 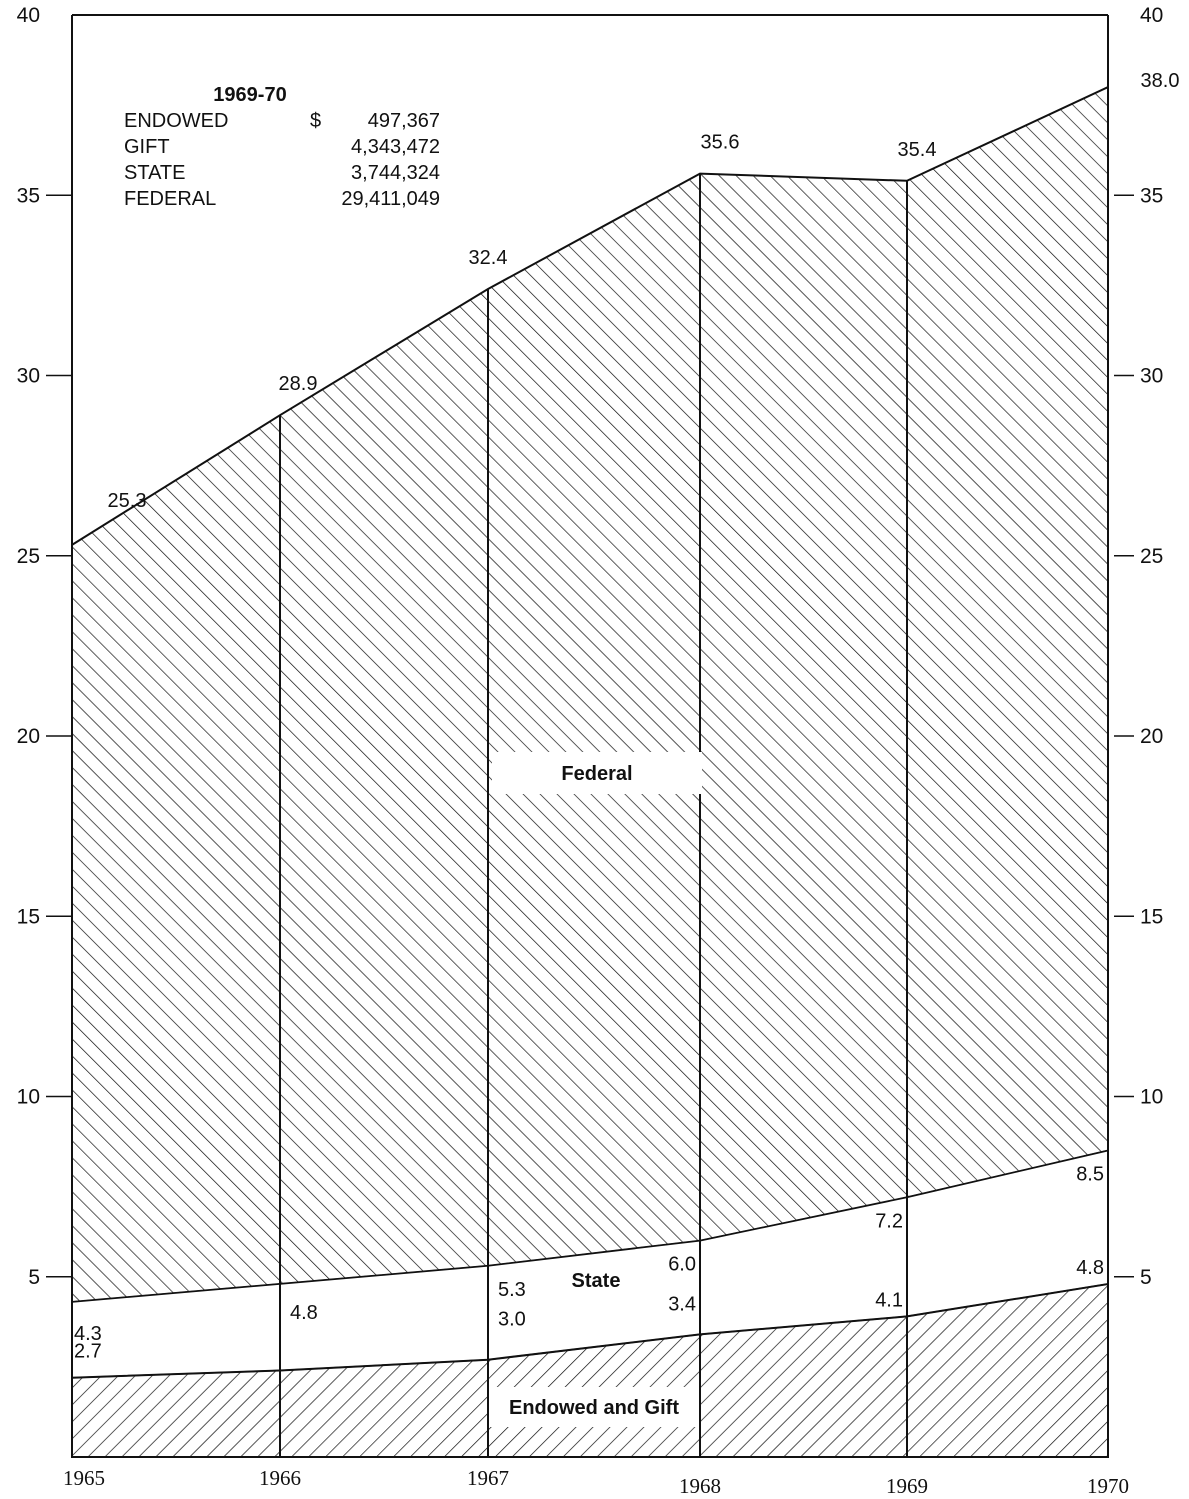 I want to click on legend-row-gift: GIFT 4,343,472, so click(x=290, y=147).